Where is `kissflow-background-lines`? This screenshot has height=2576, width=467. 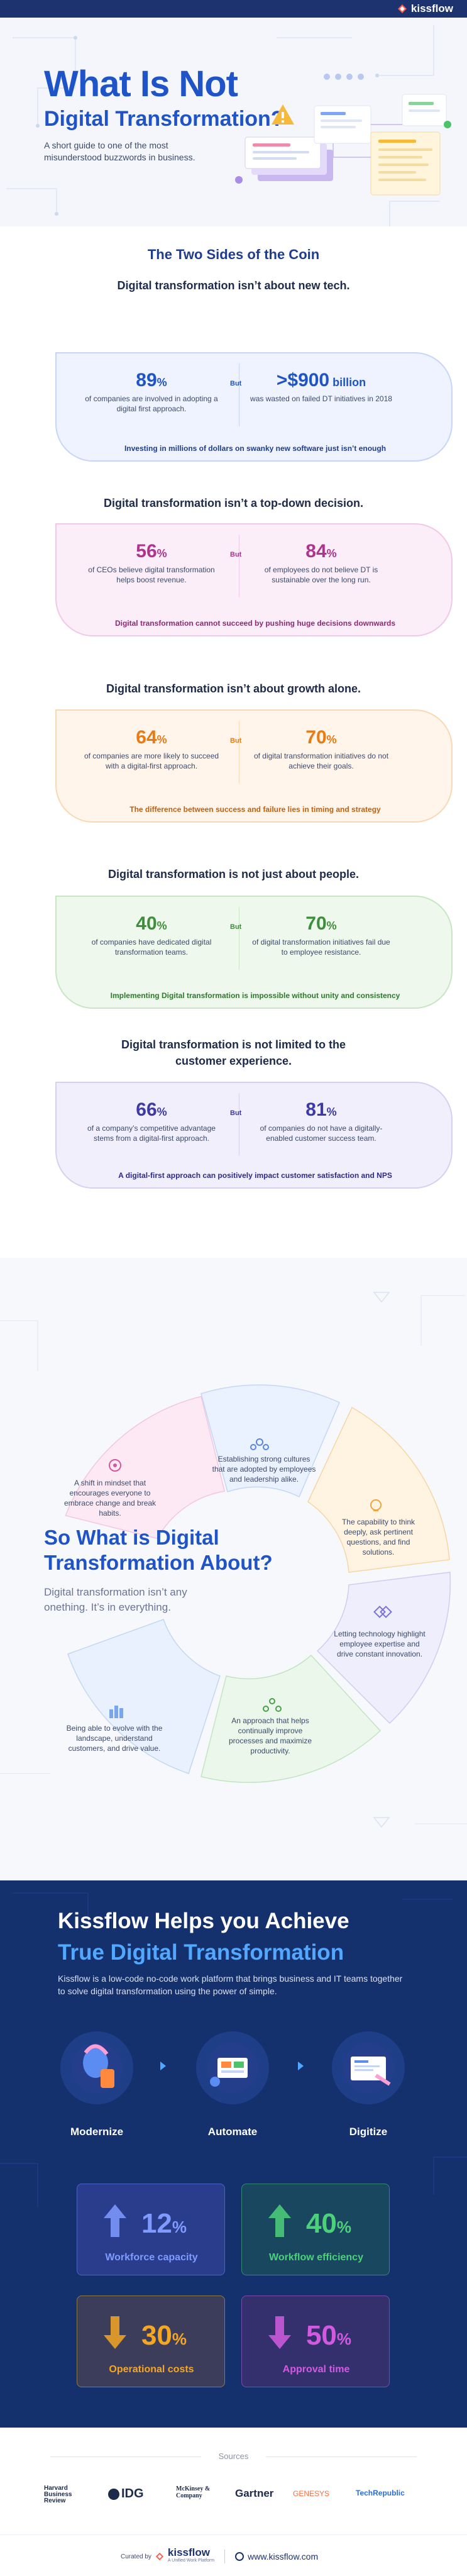 kissflow-background-lines is located at coordinates (233, 2049).